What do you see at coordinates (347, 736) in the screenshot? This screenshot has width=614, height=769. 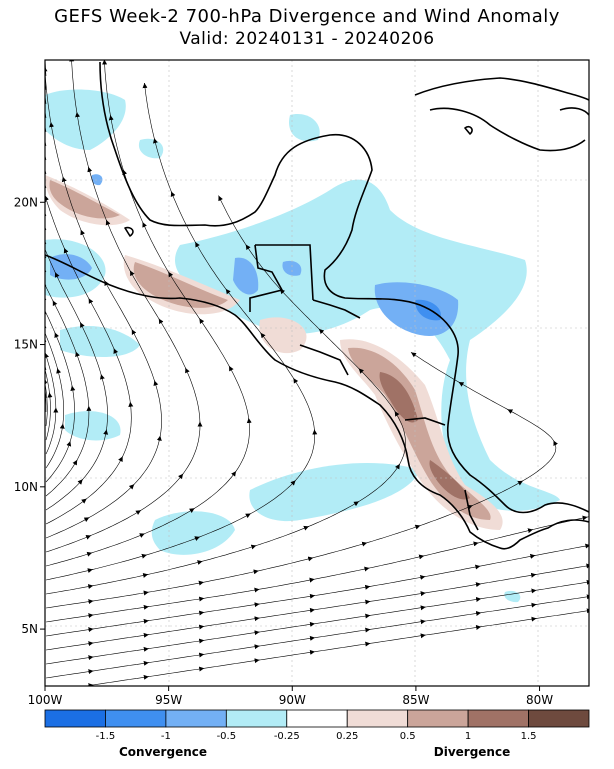 I see `colorbar-tick-label: 0.25` at bounding box center [347, 736].